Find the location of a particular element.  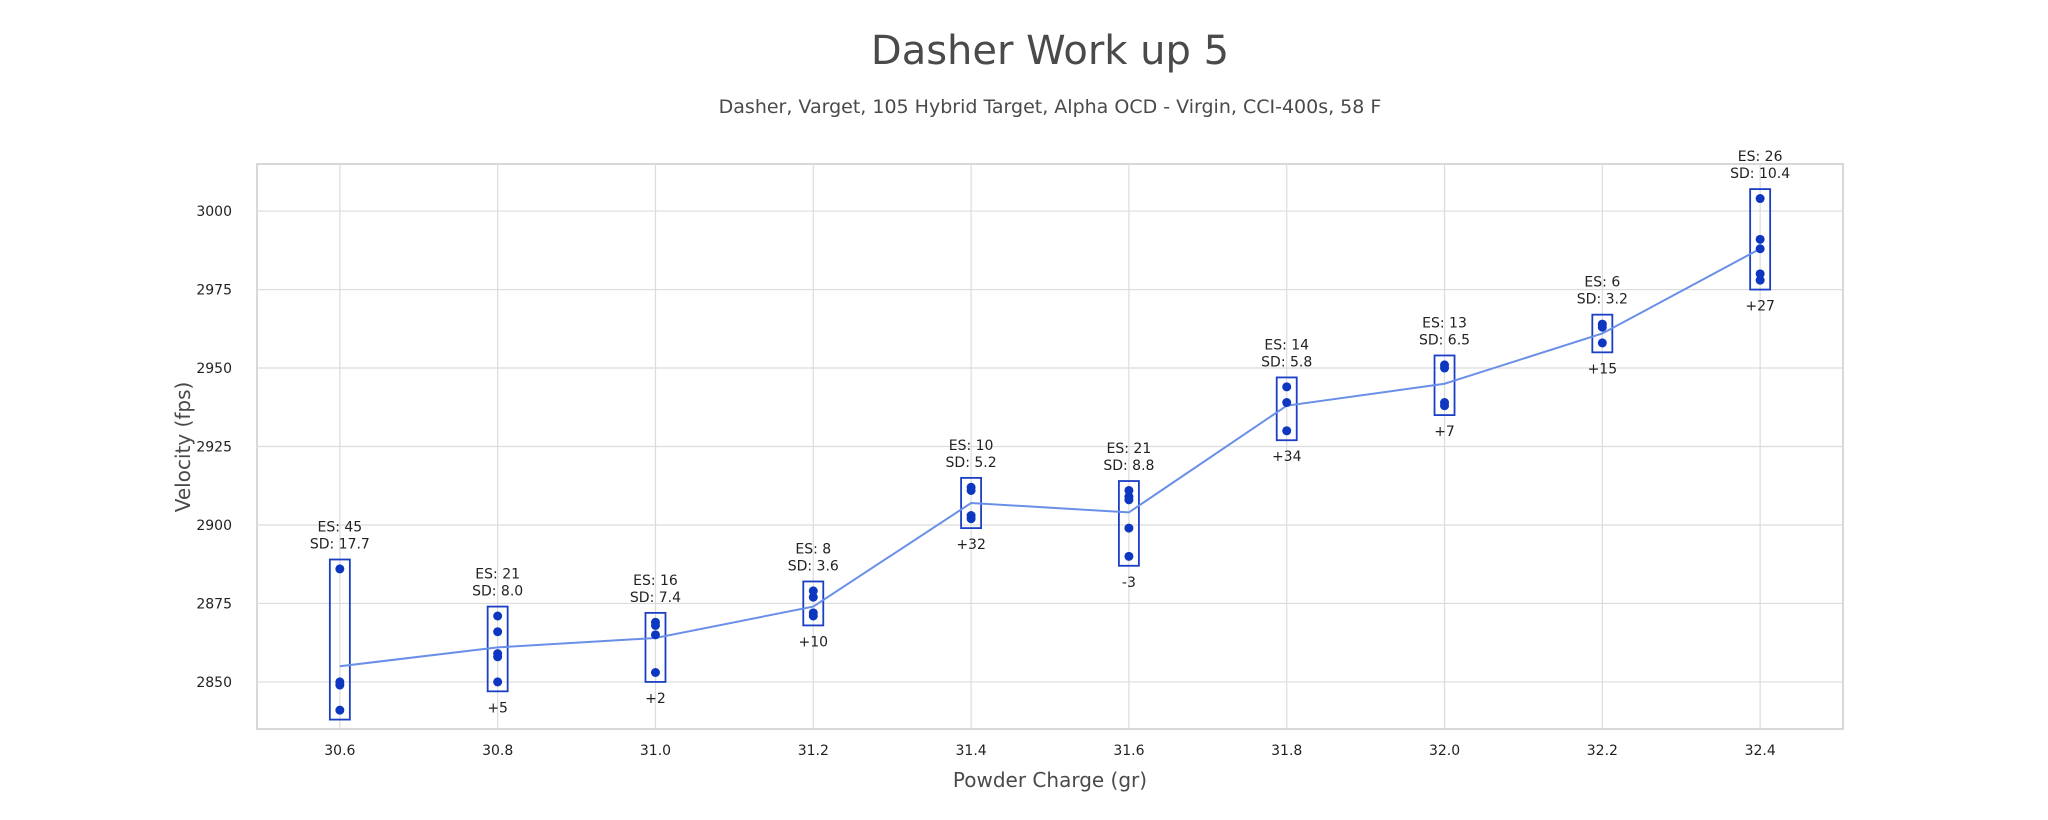

sd-label: SD: 8.0 is located at coordinates (497, 592).